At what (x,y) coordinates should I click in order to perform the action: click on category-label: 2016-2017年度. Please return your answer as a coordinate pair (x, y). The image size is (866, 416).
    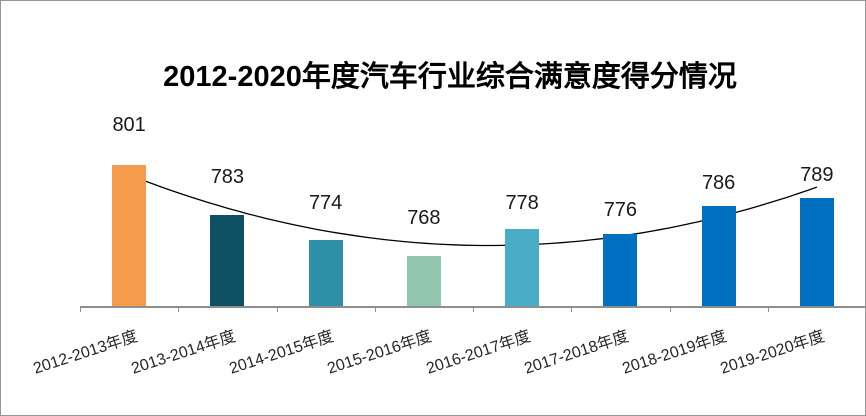
    Looking at the image, I should click on (478, 353).